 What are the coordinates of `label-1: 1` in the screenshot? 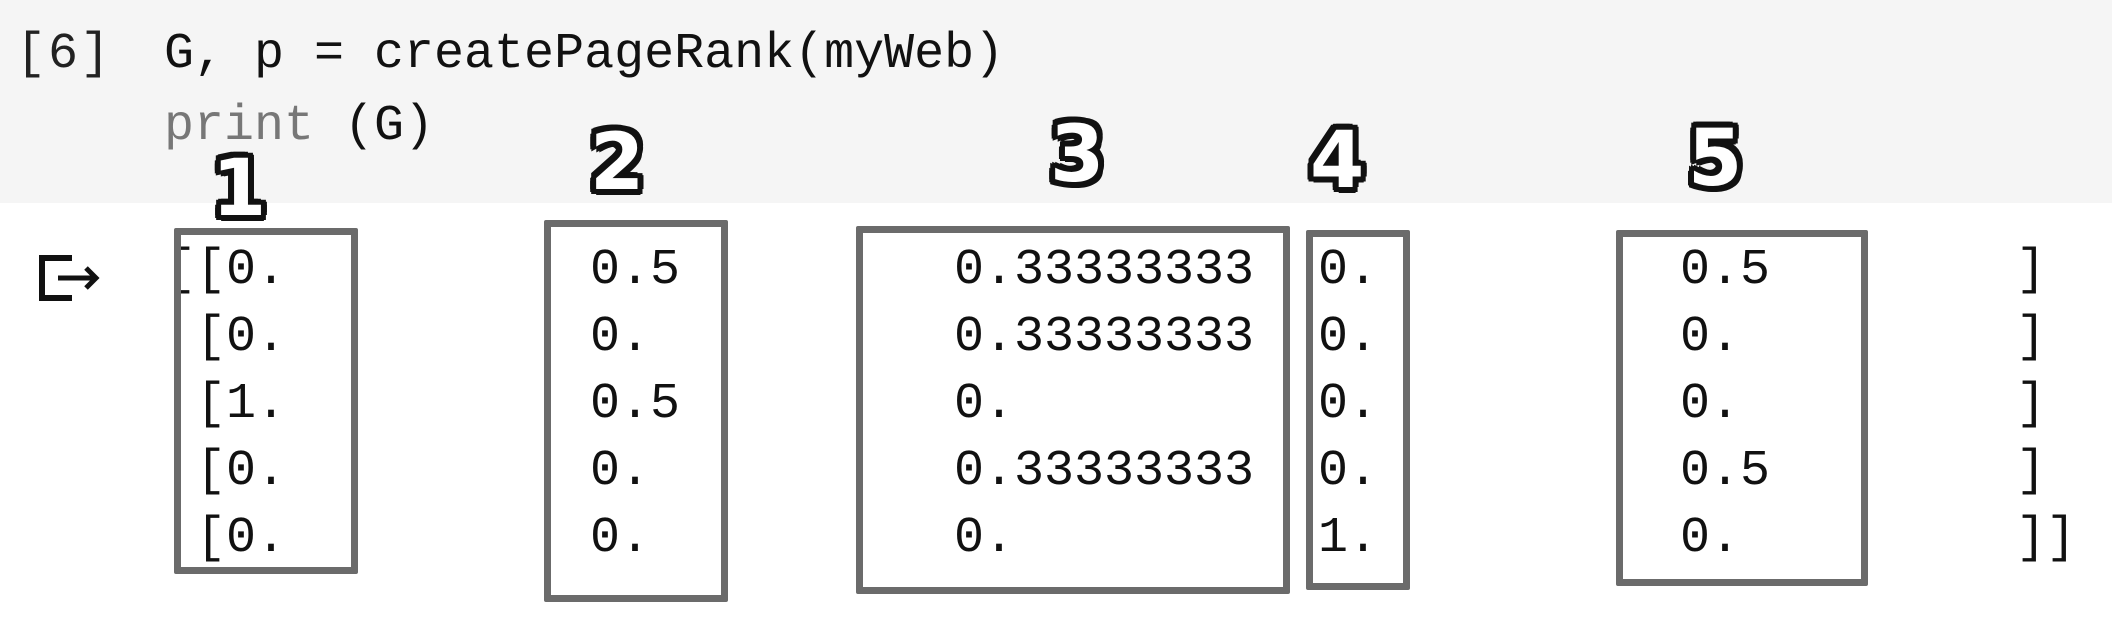 It's located at (239, 189).